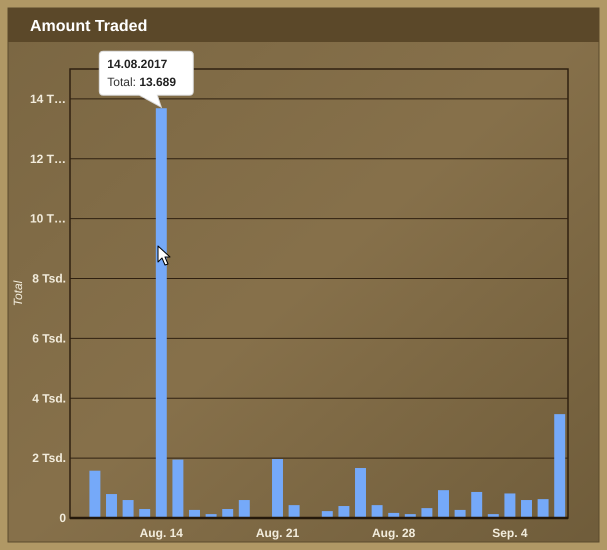 The image size is (607, 550). What do you see at coordinates (49, 398) in the screenshot?
I see `y-tick-label: 4 Tsd.` at bounding box center [49, 398].